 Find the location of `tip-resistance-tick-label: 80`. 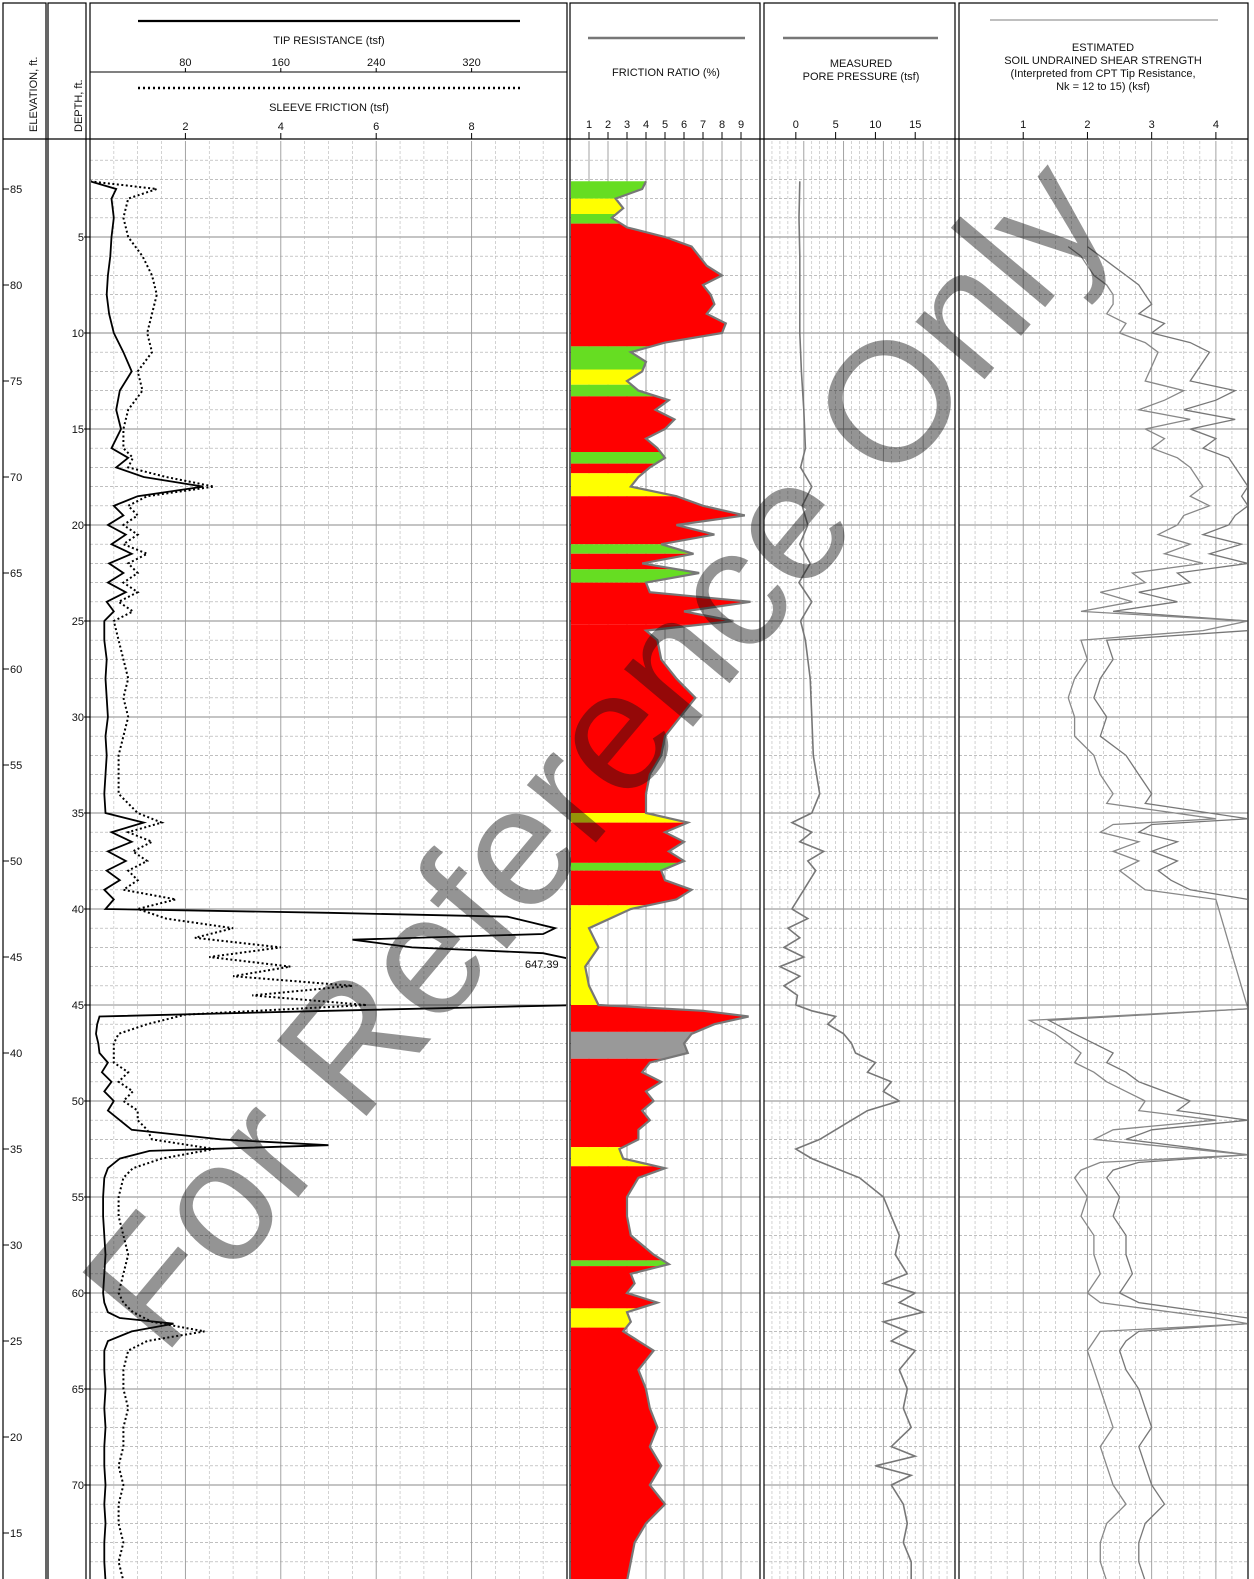

tip-resistance-tick-label: 80 is located at coordinates (185, 63).